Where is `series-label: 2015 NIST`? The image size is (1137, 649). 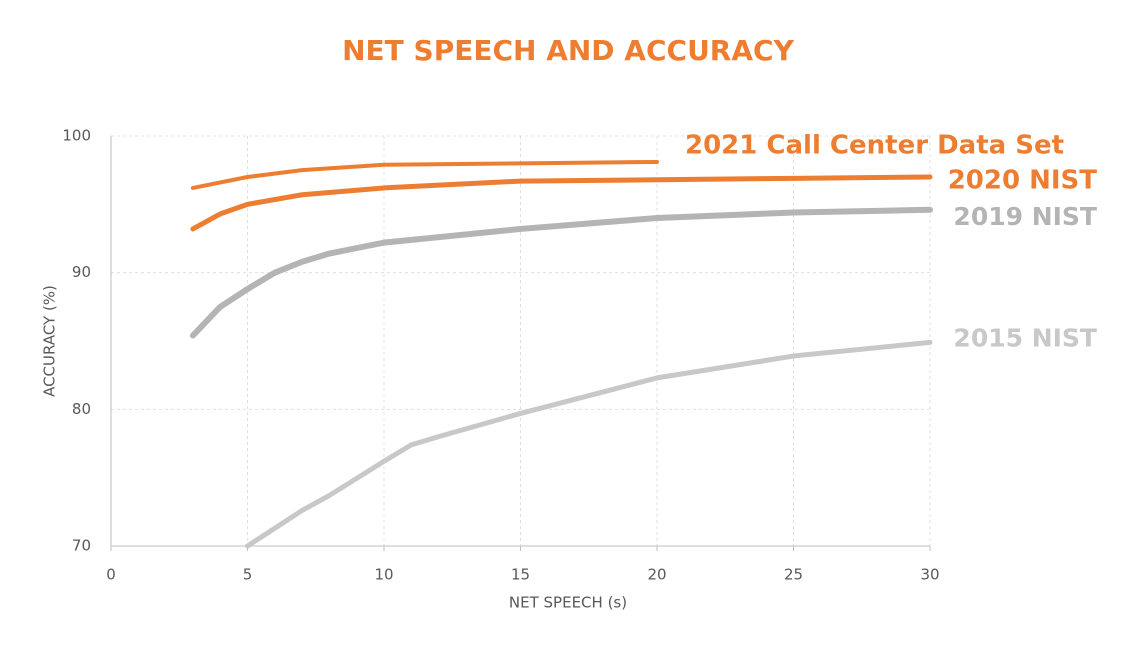 series-label: 2015 NIST is located at coordinates (1025, 337).